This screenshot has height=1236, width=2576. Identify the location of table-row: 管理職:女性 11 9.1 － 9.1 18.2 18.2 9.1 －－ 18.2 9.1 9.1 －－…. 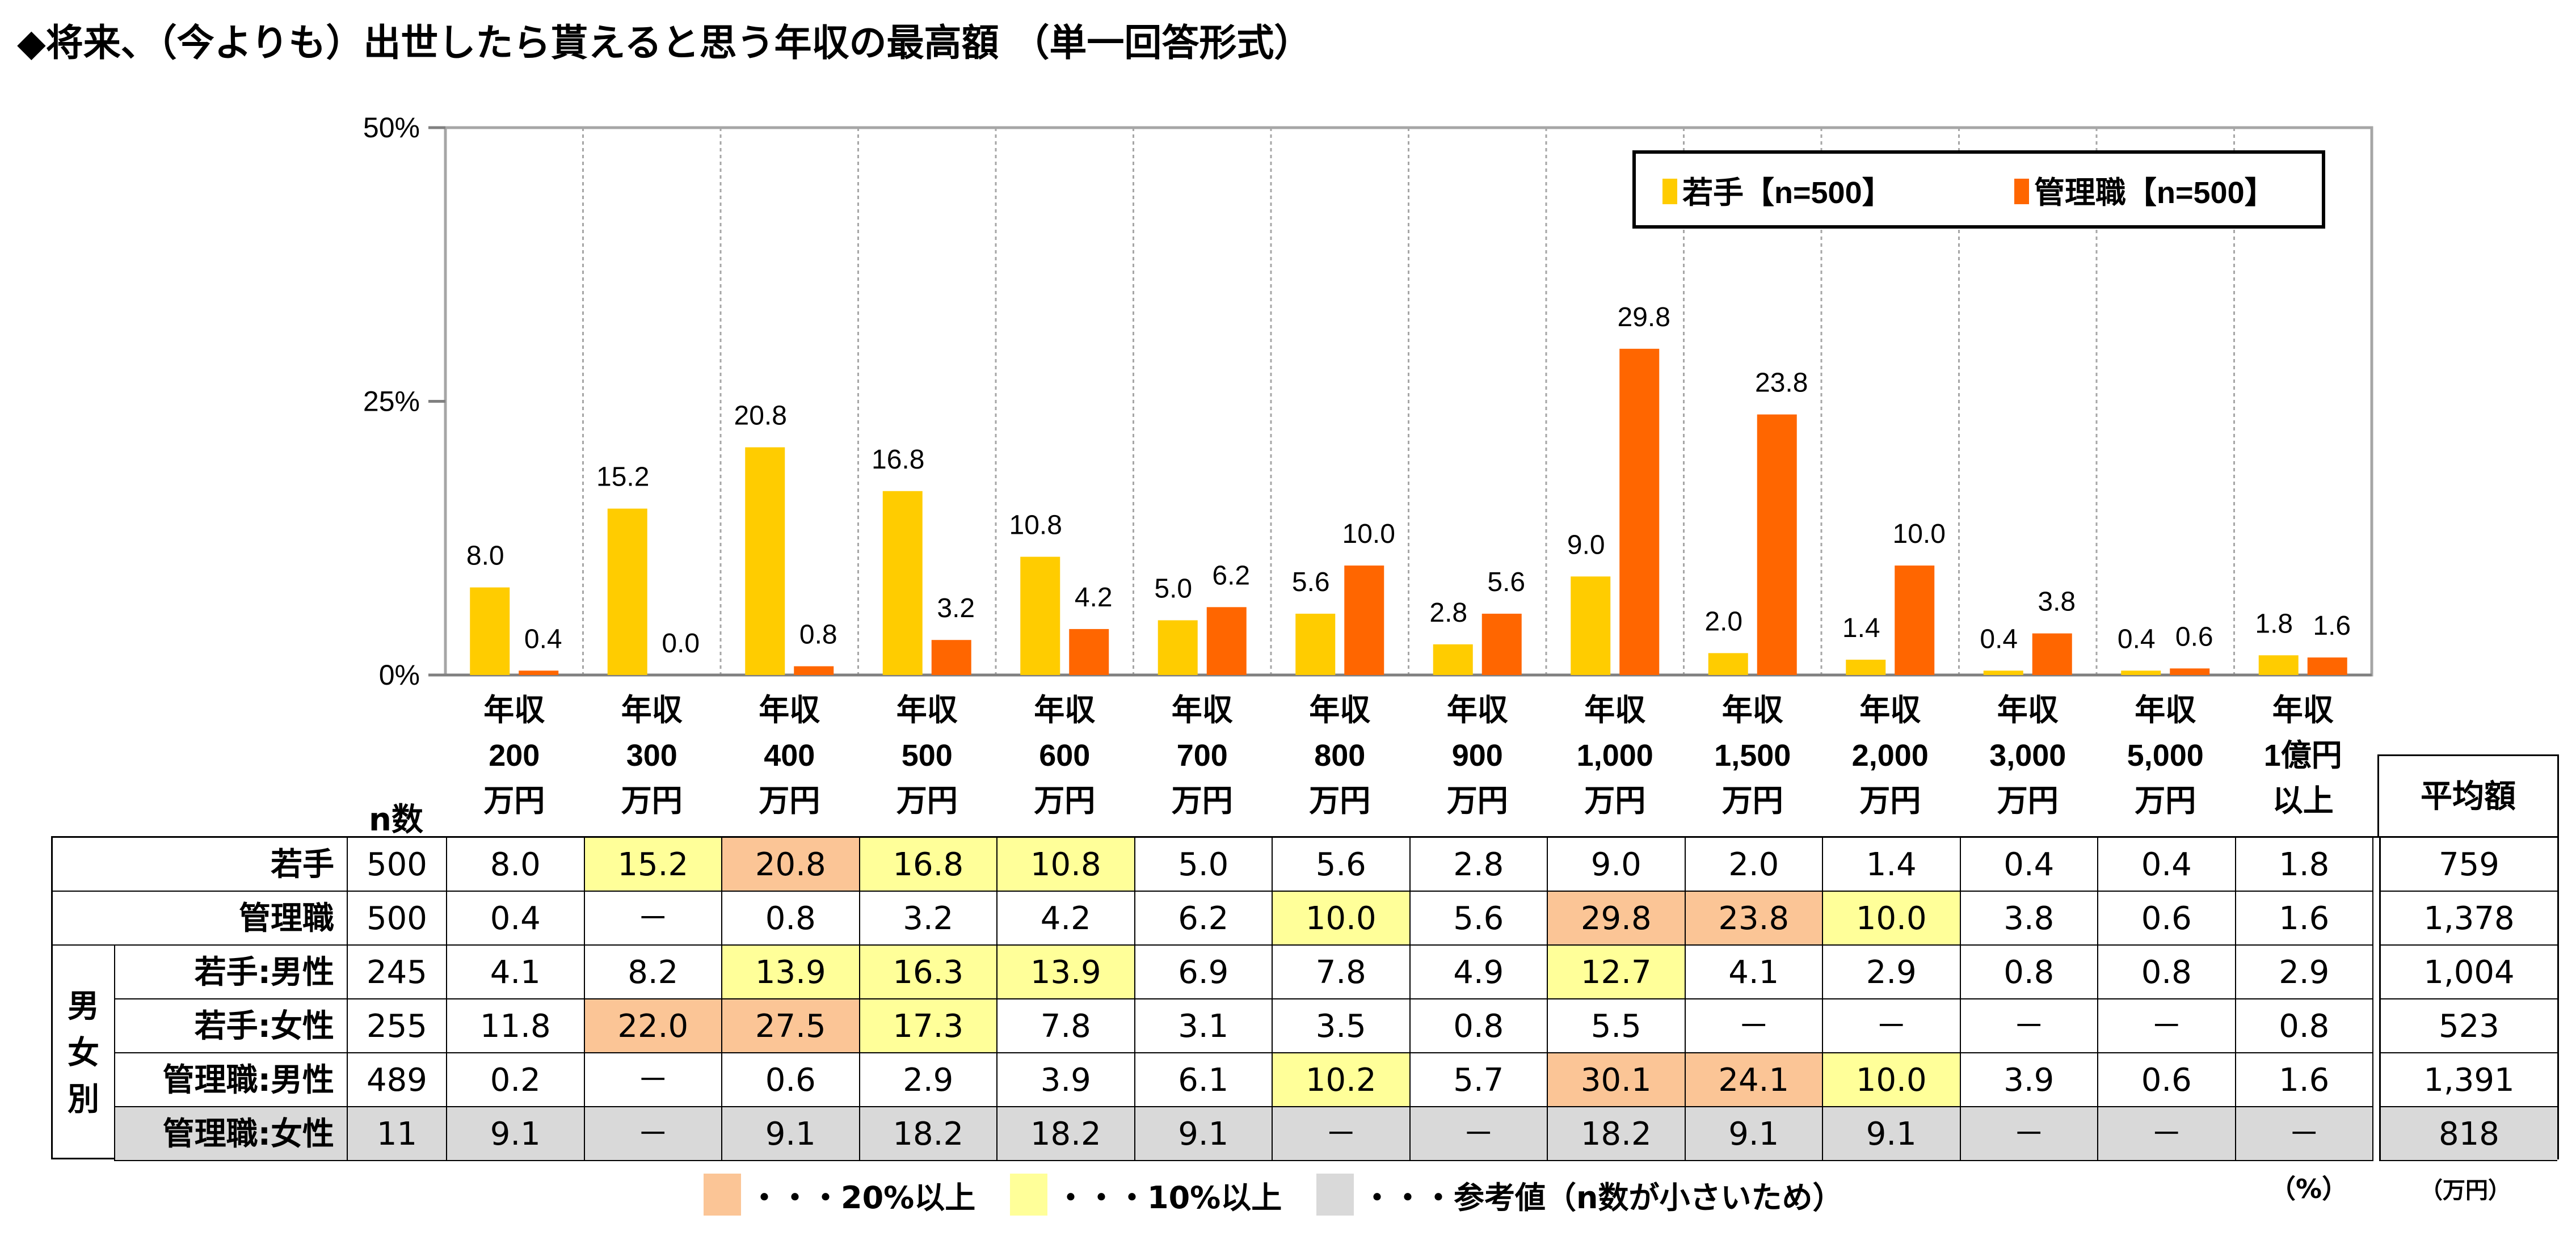
(1305, 1135).